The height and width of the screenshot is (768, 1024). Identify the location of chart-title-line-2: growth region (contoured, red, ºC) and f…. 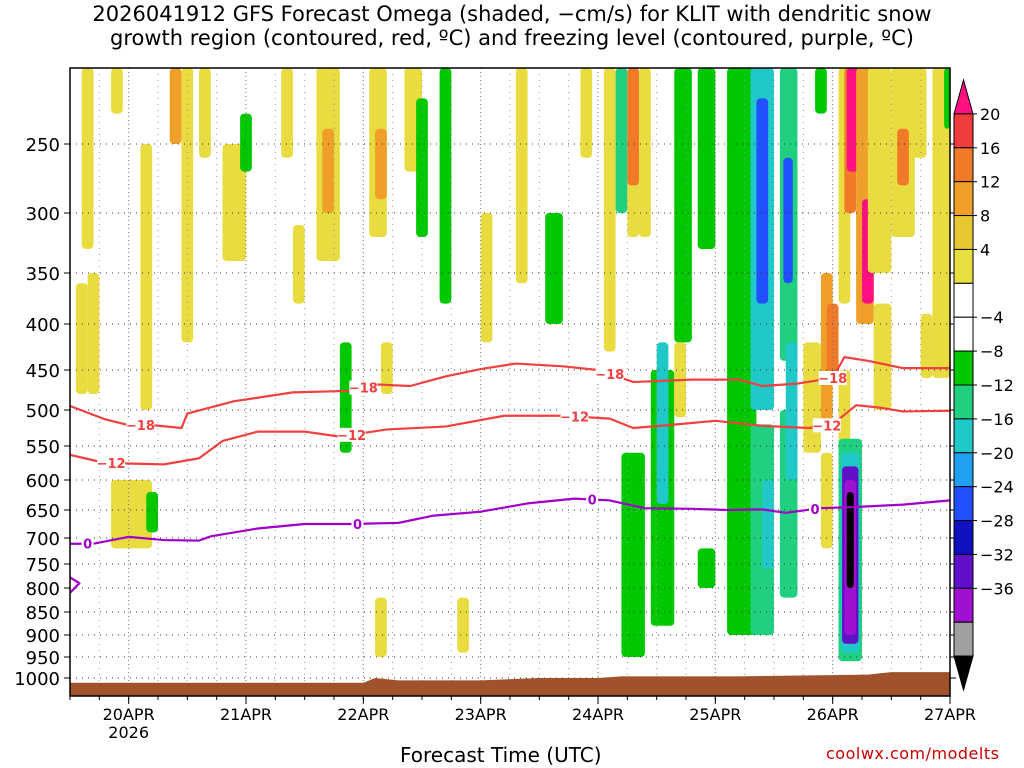
(512, 38).